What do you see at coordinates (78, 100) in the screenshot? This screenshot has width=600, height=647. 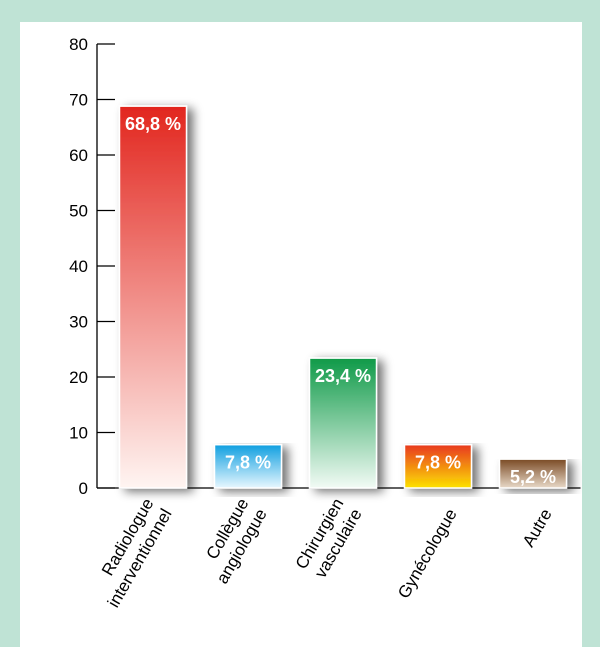 I see `y-tick-label: 70` at bounding box center [78, 100].